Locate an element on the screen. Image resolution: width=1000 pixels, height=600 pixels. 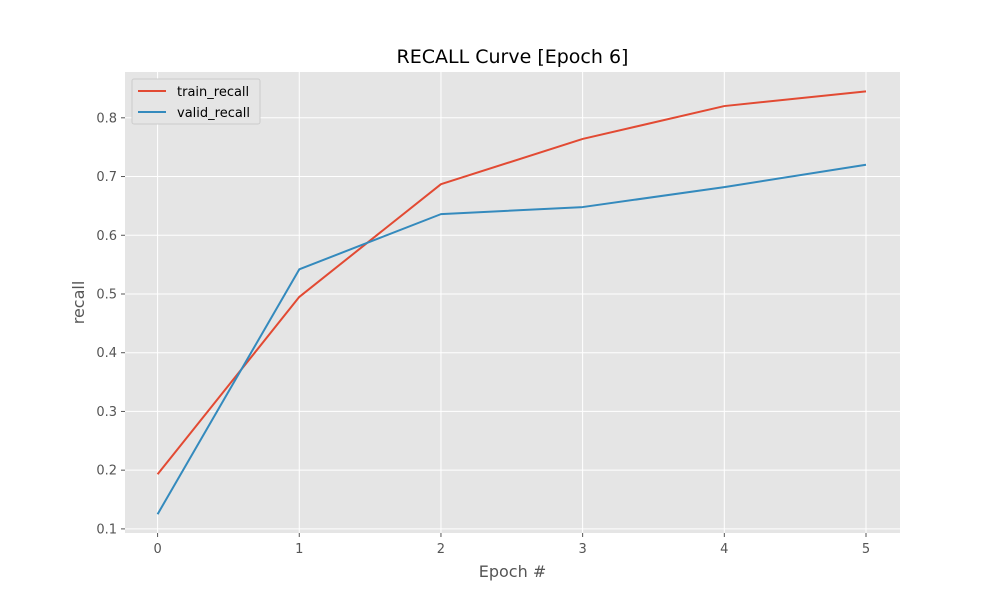
x-tick-label: 4 is located at coordinates (724, 549).